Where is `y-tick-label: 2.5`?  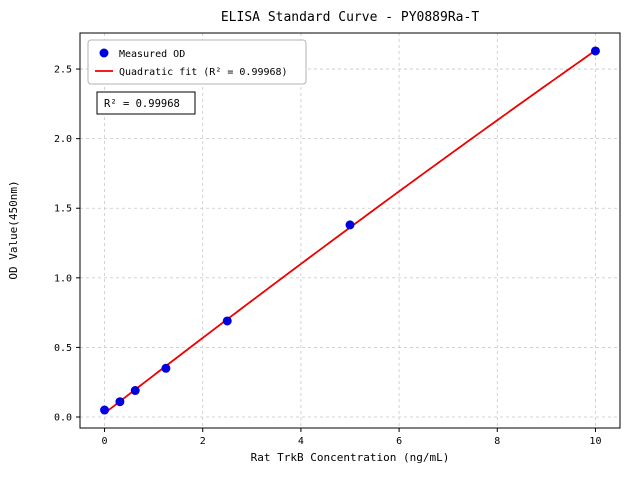 y-tick-label: 2.5 is located at coordinates (63, 70).